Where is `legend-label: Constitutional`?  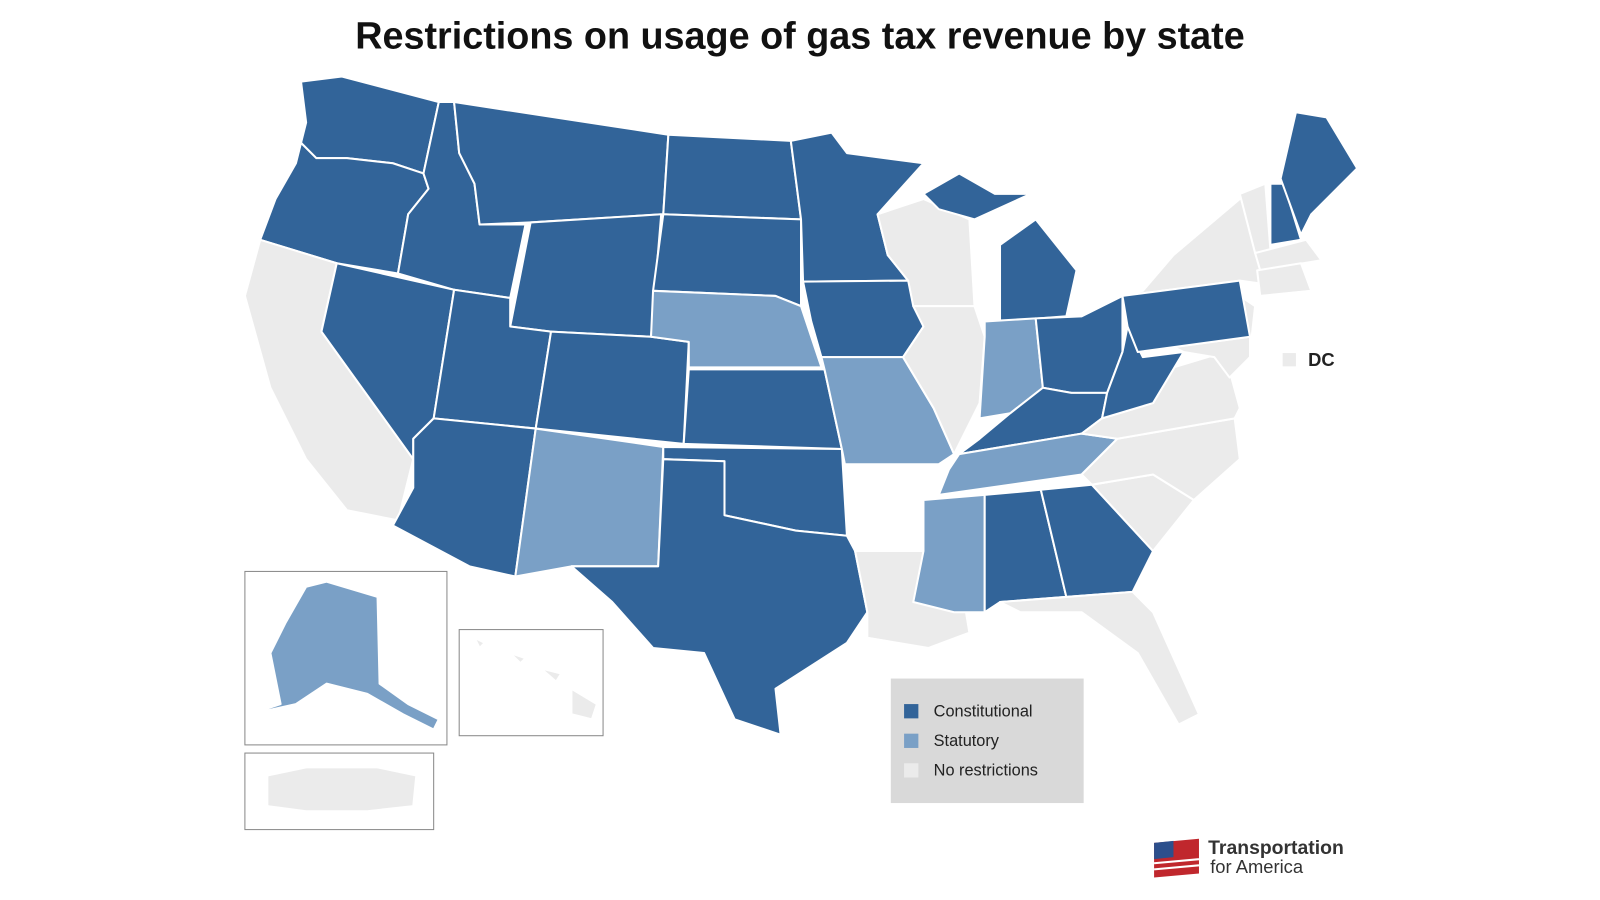 legend-label: Constitutional is located at coordinates (983, 712).